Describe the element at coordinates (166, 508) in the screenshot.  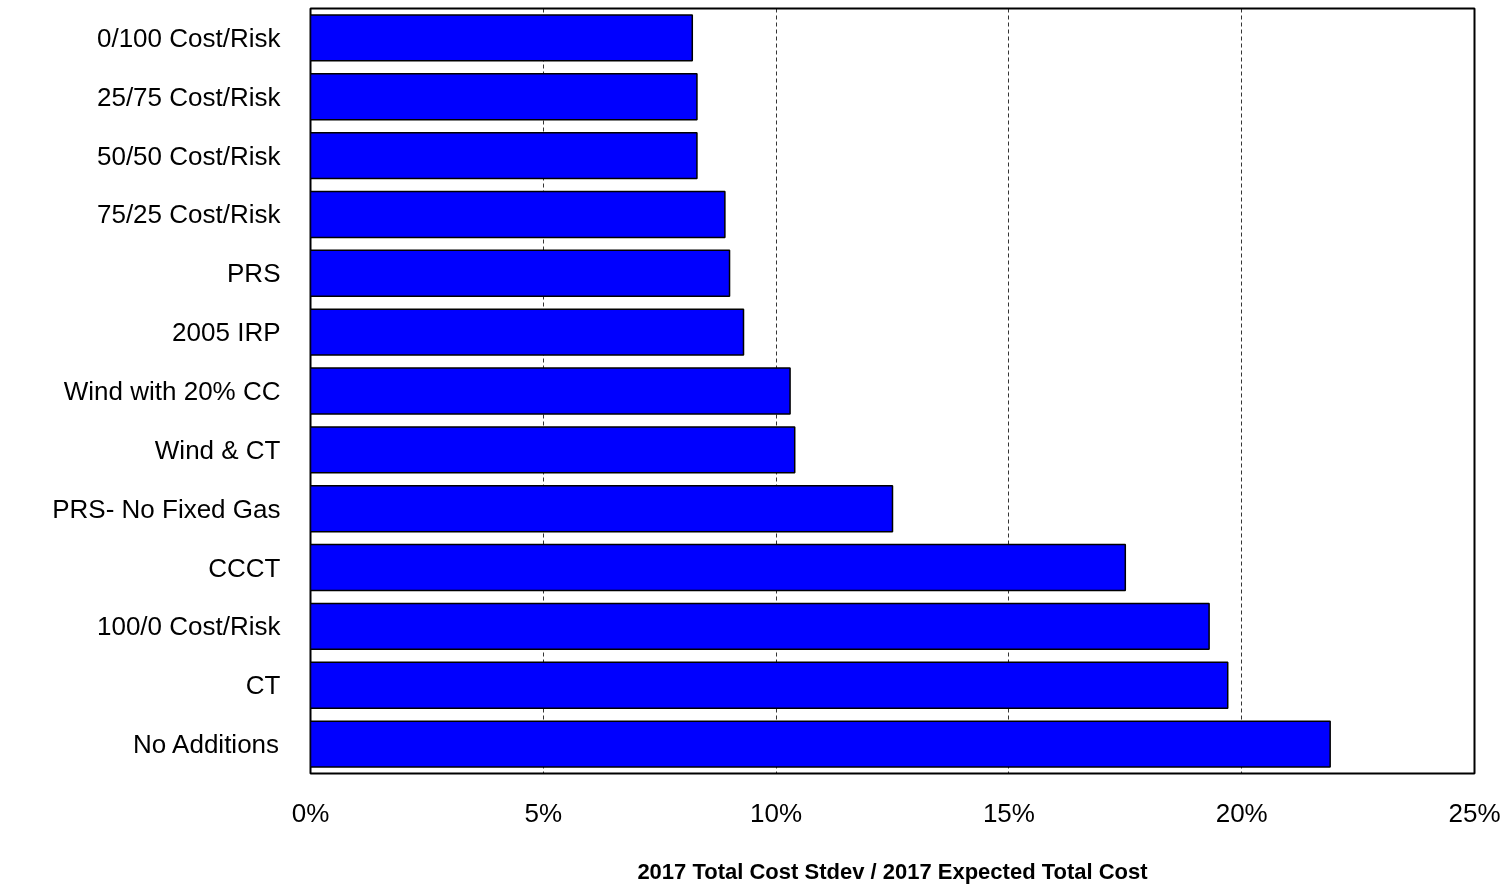
I see `y-tick-label: PRS- No Fixed Gas` at that location.